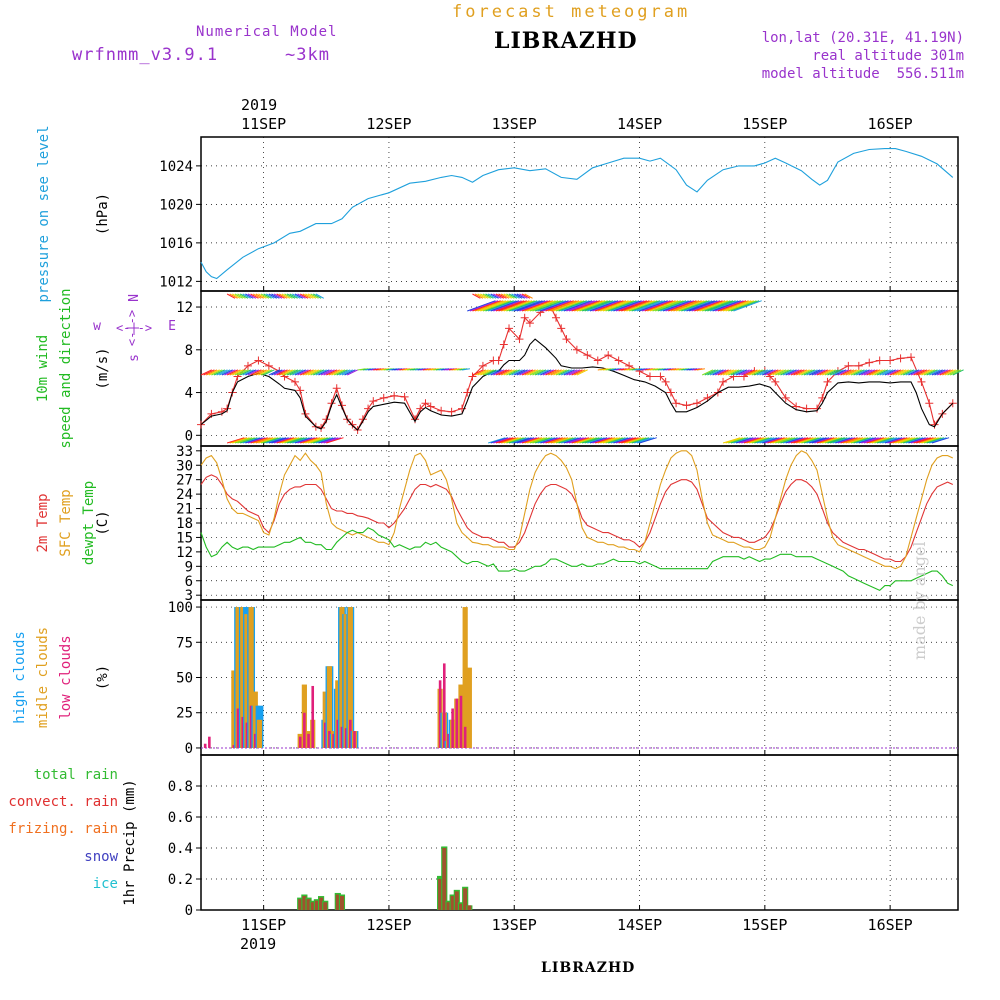 Image resolution: width=1000 pixels, height=1000 pixels. Describe the element at coordinates (134, 328) in the screenshot. I see `compass-we-arrows: <-|->` at that location.